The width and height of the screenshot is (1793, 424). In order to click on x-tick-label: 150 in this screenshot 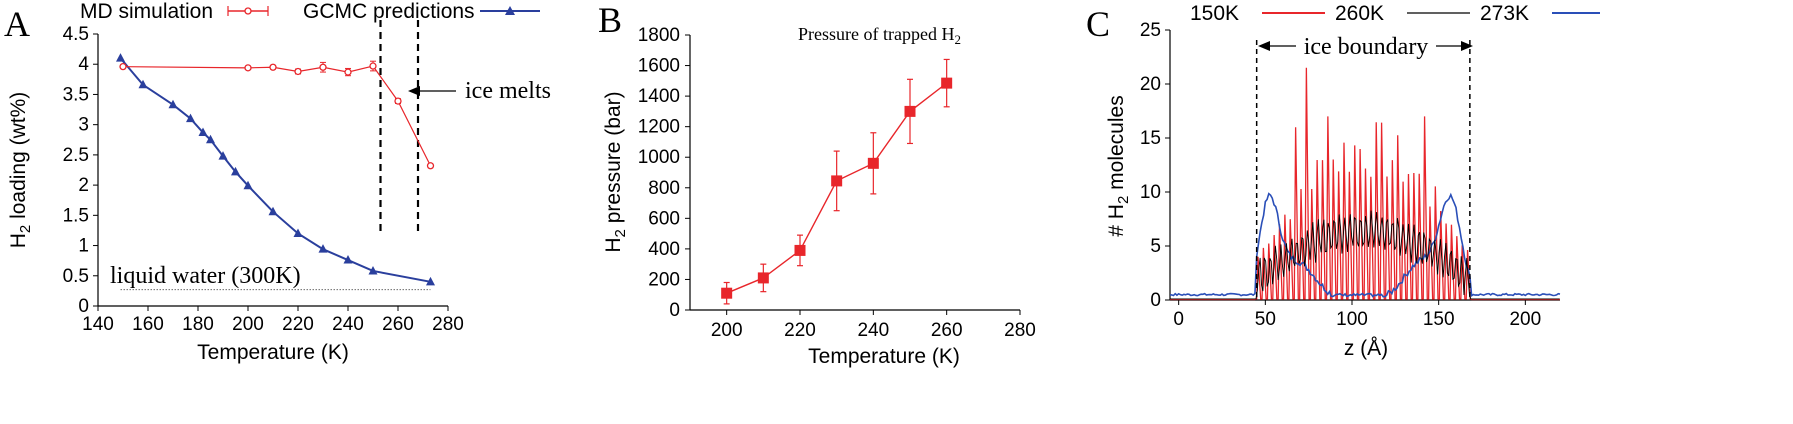, I will do `click(1439, 319)`.